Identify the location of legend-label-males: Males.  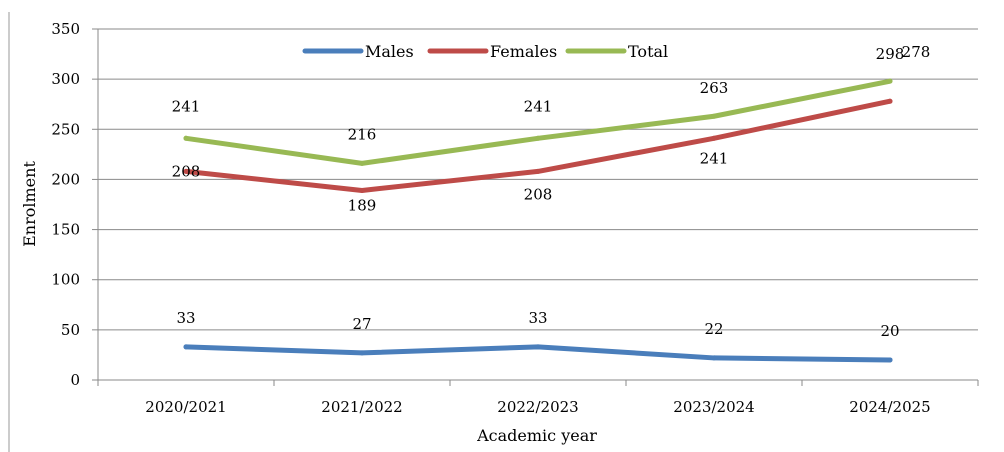
(389, 51).